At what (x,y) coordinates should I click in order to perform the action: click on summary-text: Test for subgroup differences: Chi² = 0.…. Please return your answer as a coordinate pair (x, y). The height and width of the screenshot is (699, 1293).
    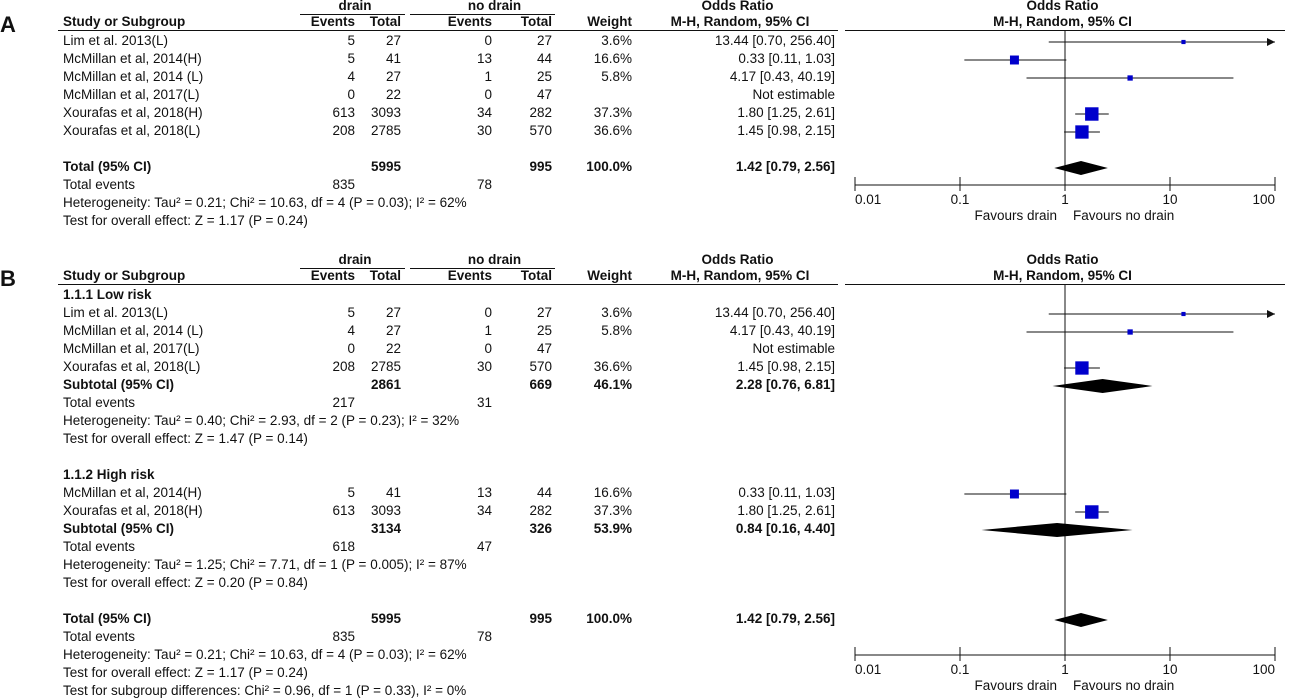
    Looking at the image, I should click on (265, 690).